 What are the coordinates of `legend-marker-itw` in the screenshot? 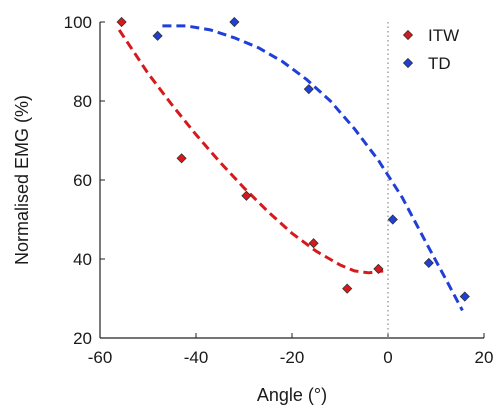 It's located at (408, 35).